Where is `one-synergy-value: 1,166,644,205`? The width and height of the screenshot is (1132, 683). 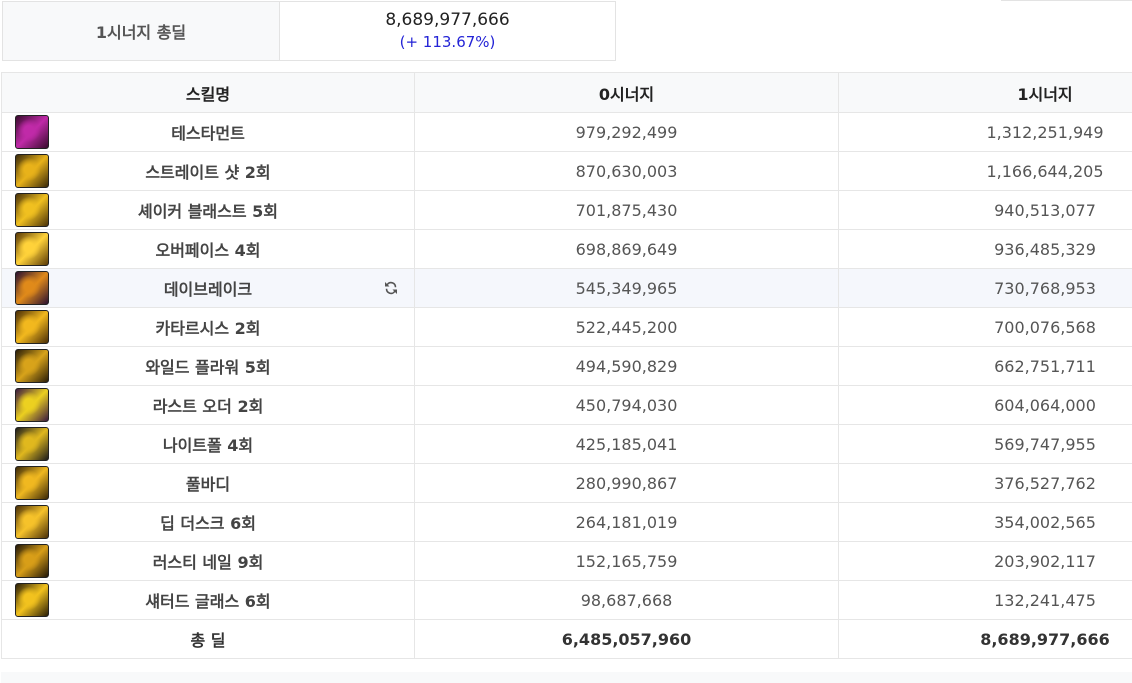
one-synergy-value: 1,166,644,205 is located at coordinates (985, 171).